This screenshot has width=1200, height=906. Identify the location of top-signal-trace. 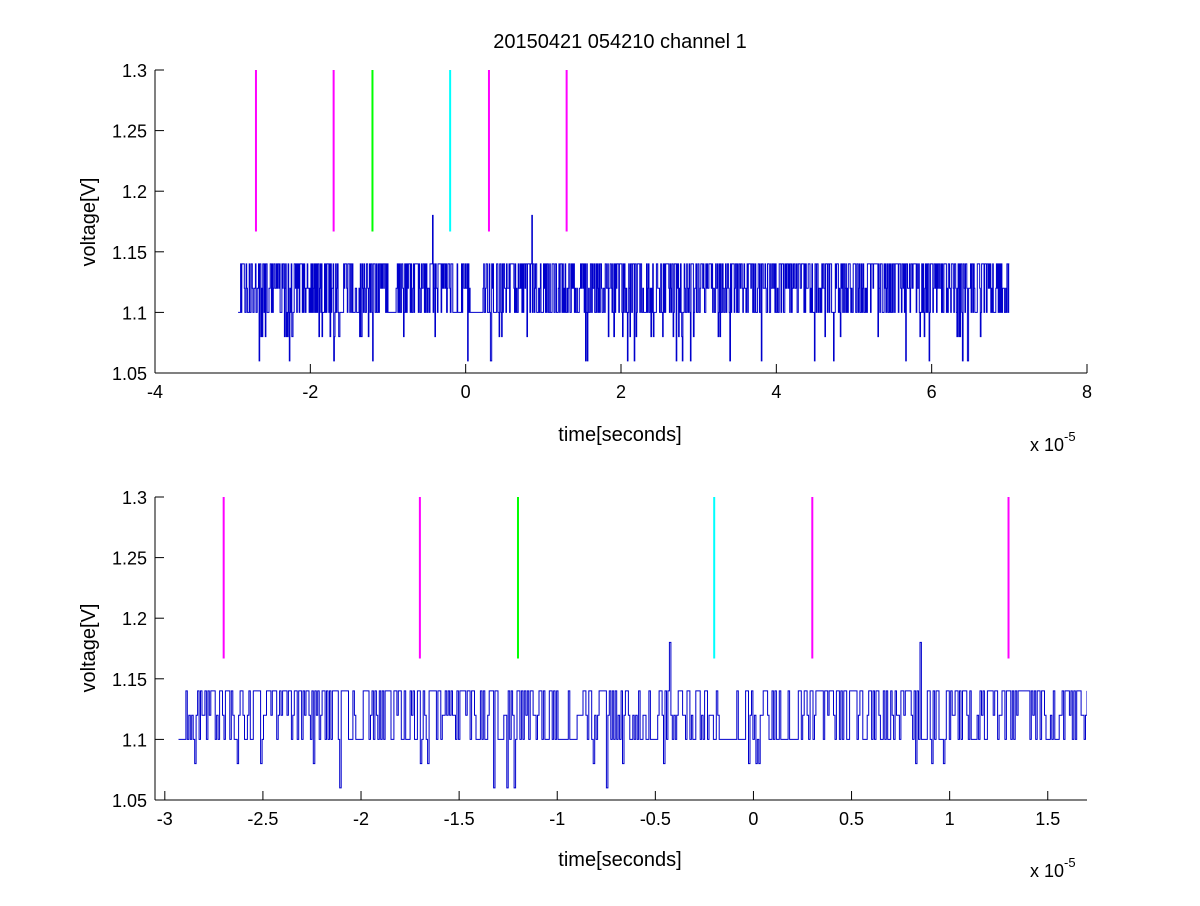
(624, 288).